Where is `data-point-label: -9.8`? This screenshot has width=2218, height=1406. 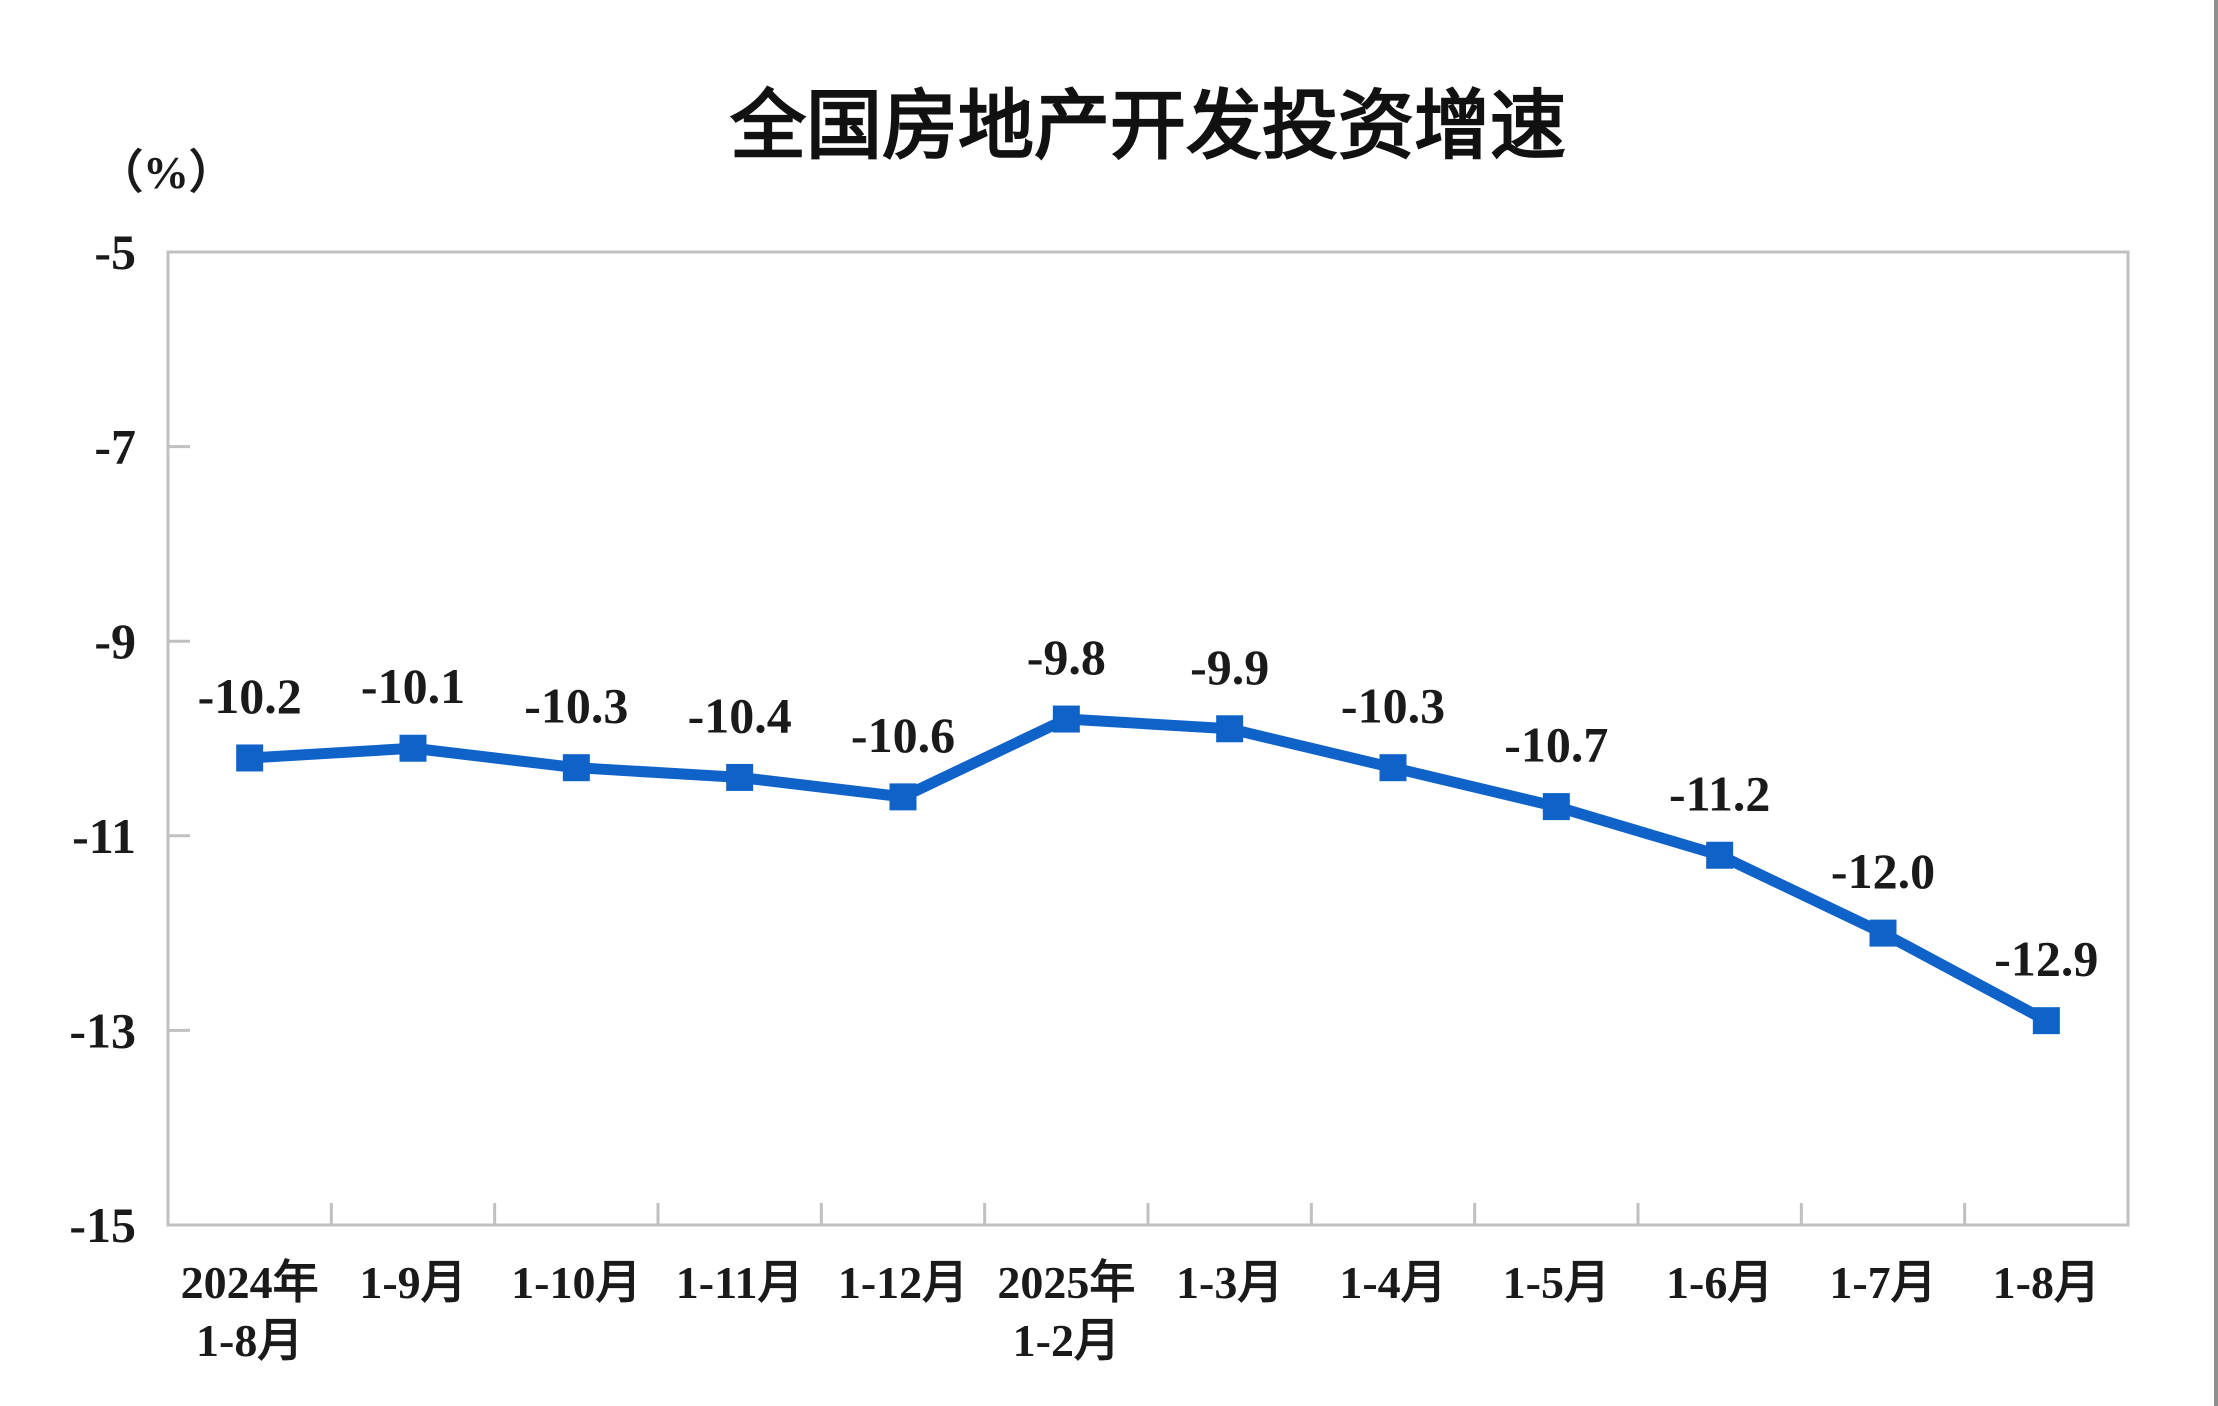 data-point-label: -9.8 is located at coordinates (1066, 657).